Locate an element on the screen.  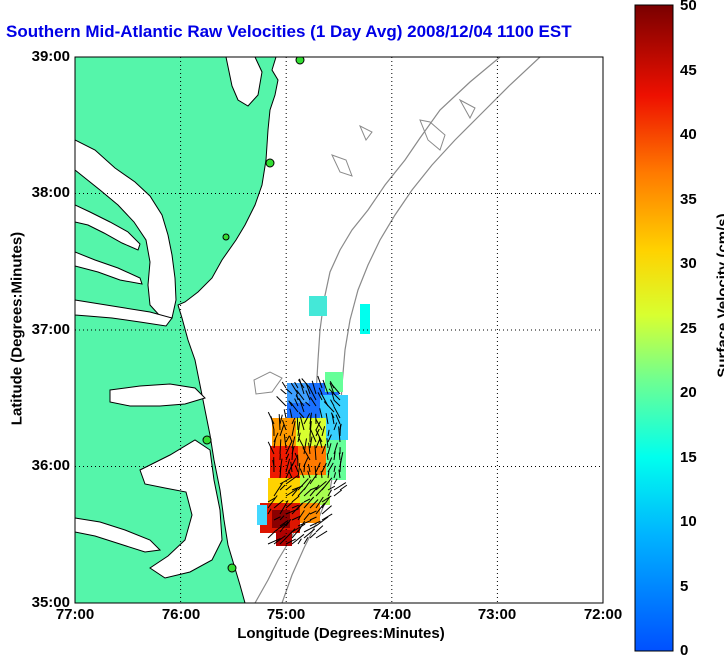
y-tick-label: 37:00 is located at coordinates (50, 329).